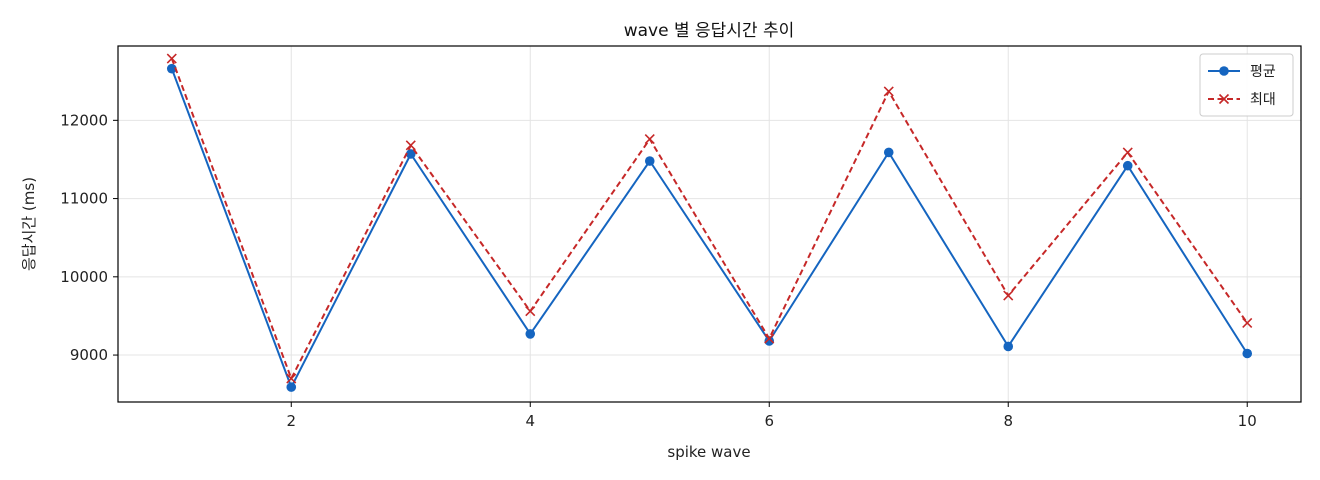 Image resolution: width=1320 pixels, height=480 pixels. Describe the element at coordinates (708, 452) in the screenshot. I see `x-axis-label: spike wave` at that location.